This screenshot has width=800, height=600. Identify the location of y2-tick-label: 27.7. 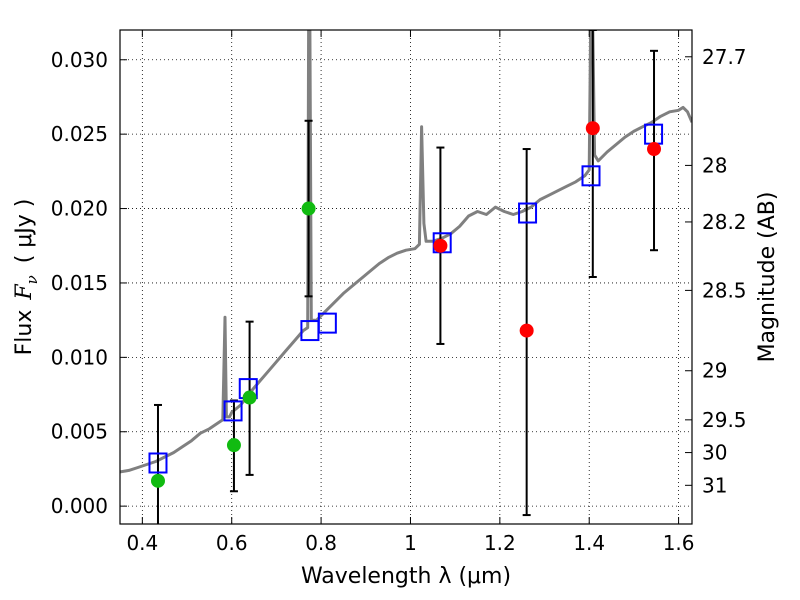
(724, 57).